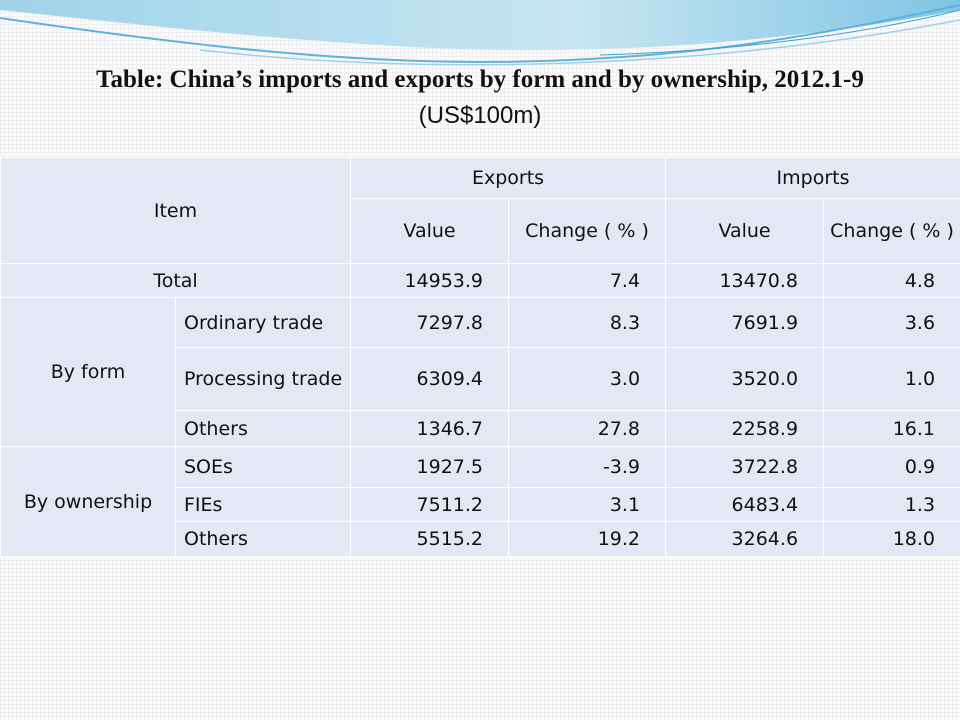 Image resolution: width=960 pixels, height=720 pixels. What do you see at coordinates (745, 539) in the screenshot?
I see `cell: 3264.6` at bounding box center [745, 539].